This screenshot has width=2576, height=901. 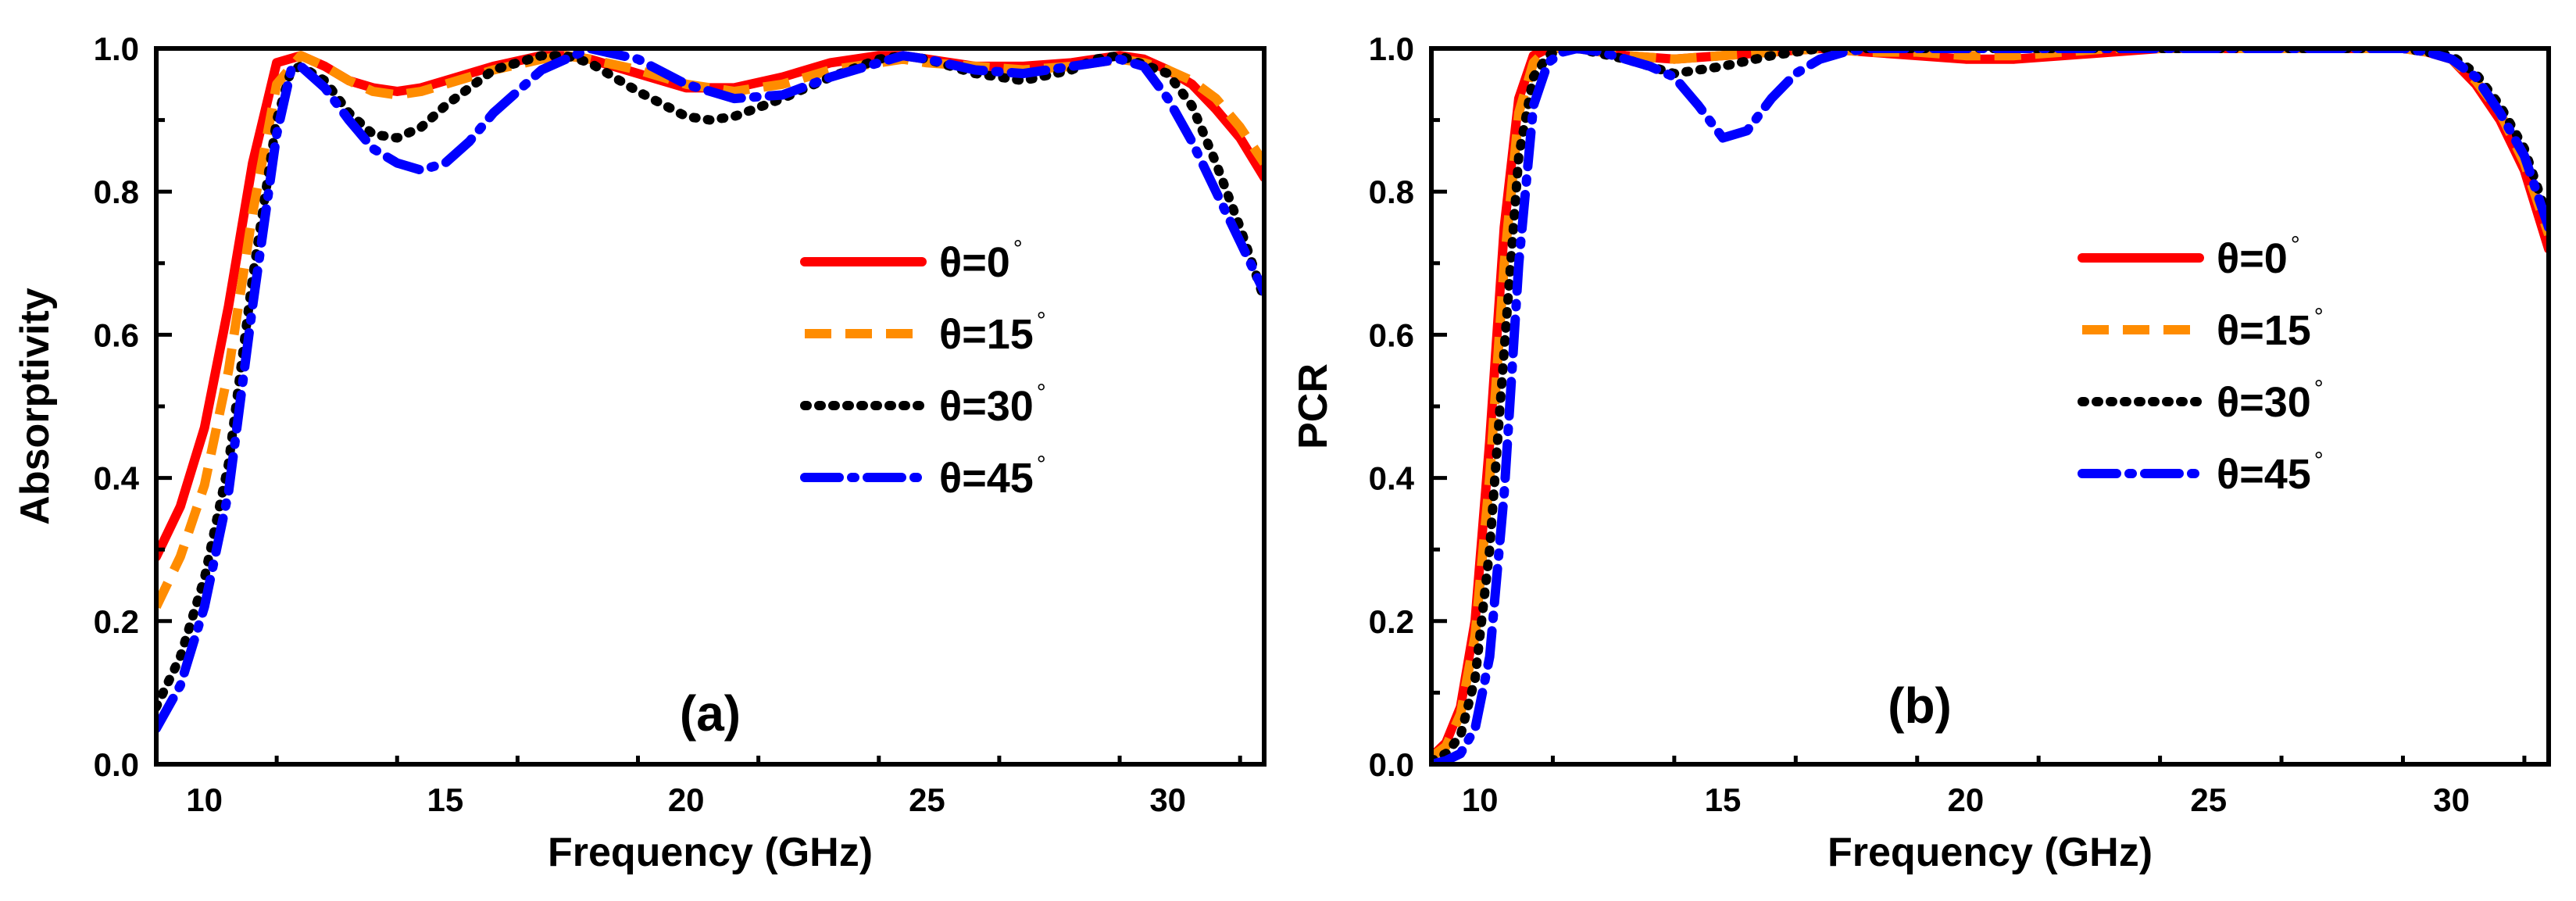 What do you see at coordinates (1314, 406) in the screenshot?
I see `y-axis-label: PCR` at bounding box center [1314, 406].